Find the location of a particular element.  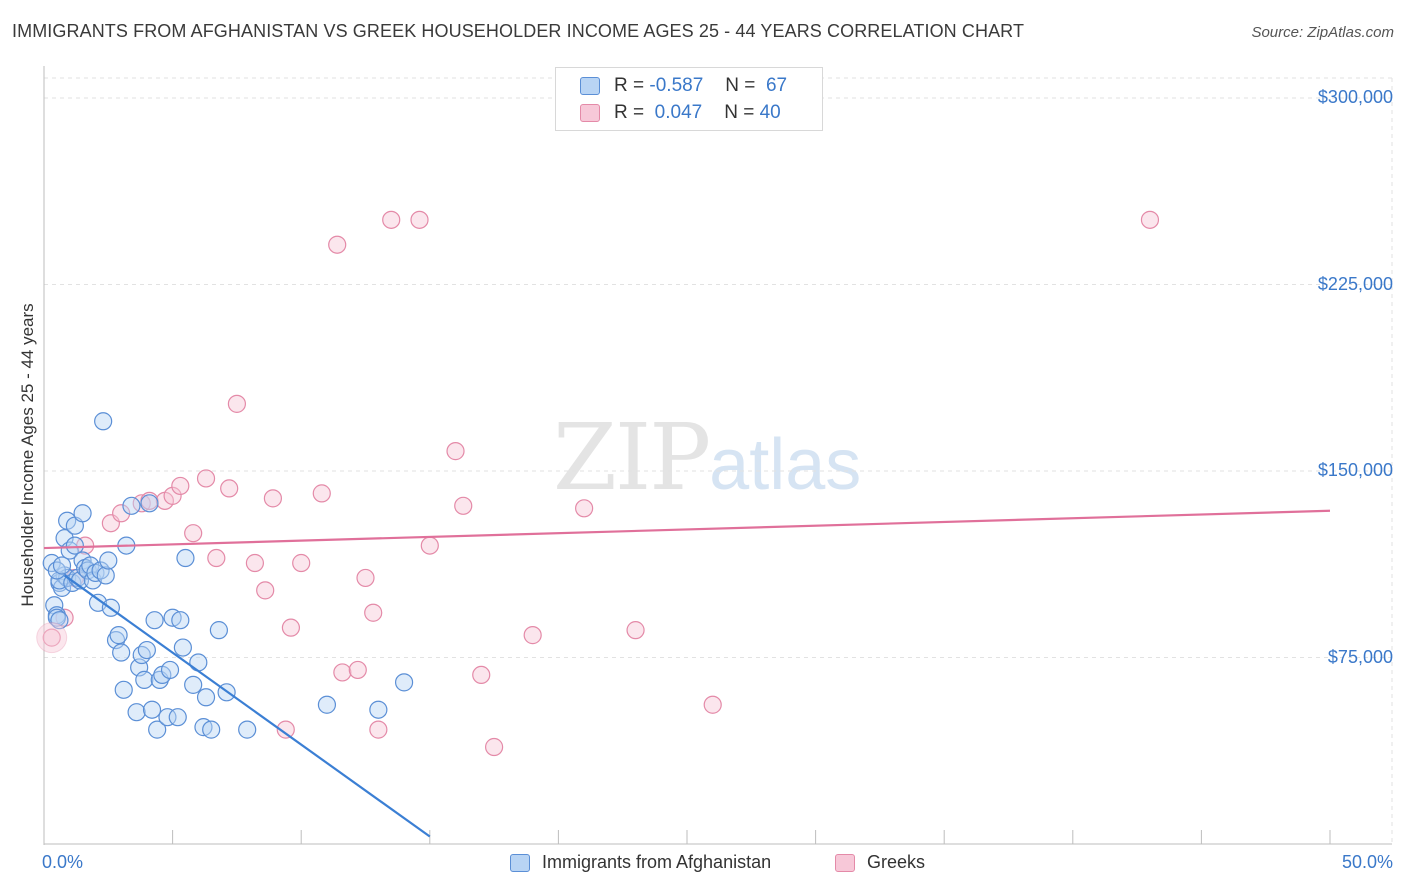

watermark-atlas: atlas is located at coordinates (785, 465).